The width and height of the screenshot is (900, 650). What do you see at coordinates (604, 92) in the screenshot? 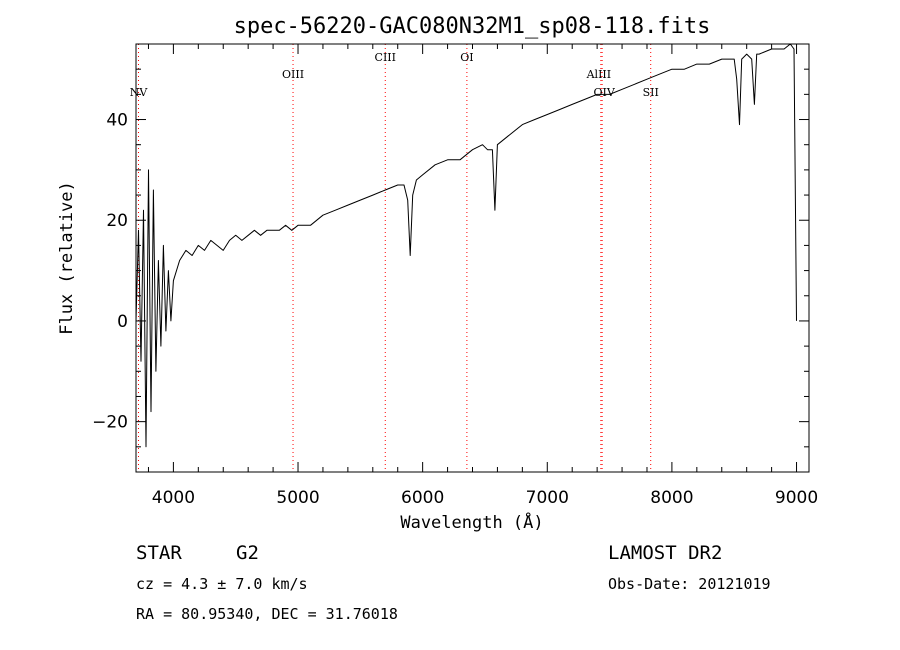
I see `line-label-oiv: OIV` at bounding box center [604, 92].